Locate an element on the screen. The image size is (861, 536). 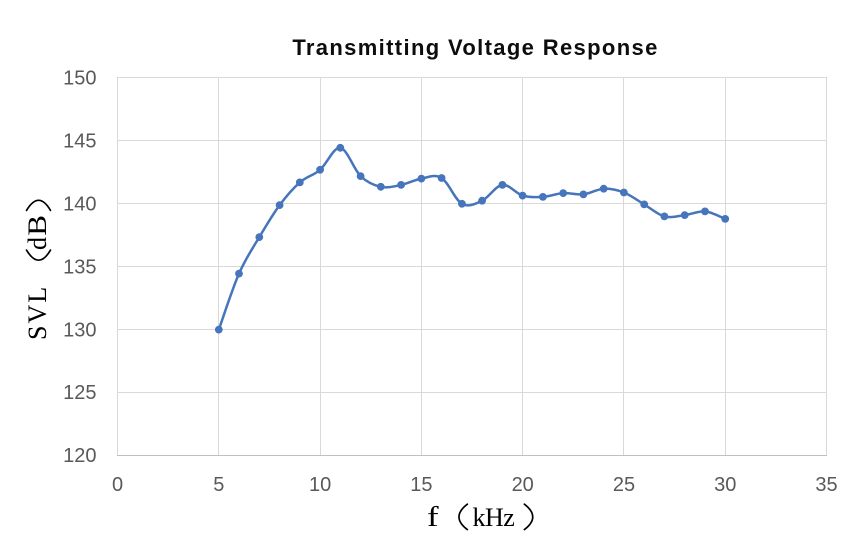
svg-text: 15 is located at coordinates (421, 485).